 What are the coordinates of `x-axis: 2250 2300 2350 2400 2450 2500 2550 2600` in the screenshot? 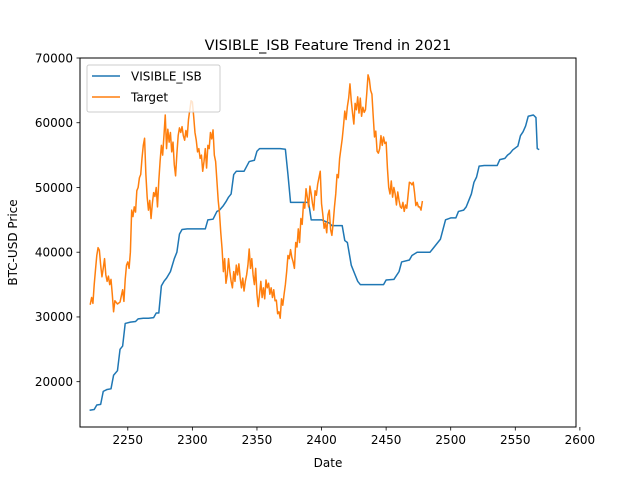 It's located at (354, 437).